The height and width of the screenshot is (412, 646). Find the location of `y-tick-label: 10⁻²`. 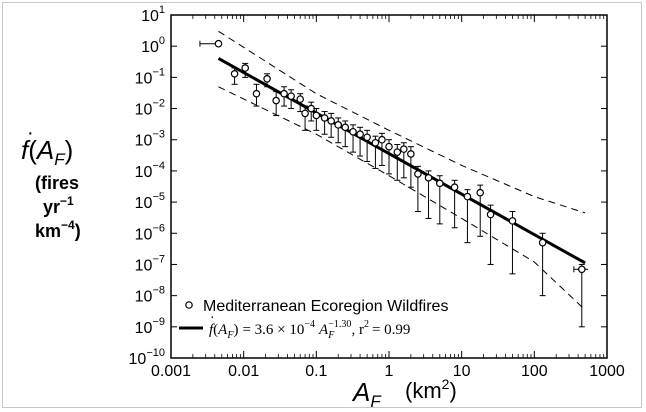

y-tick-label: 10⁻² is located at coordinates (150, 108).